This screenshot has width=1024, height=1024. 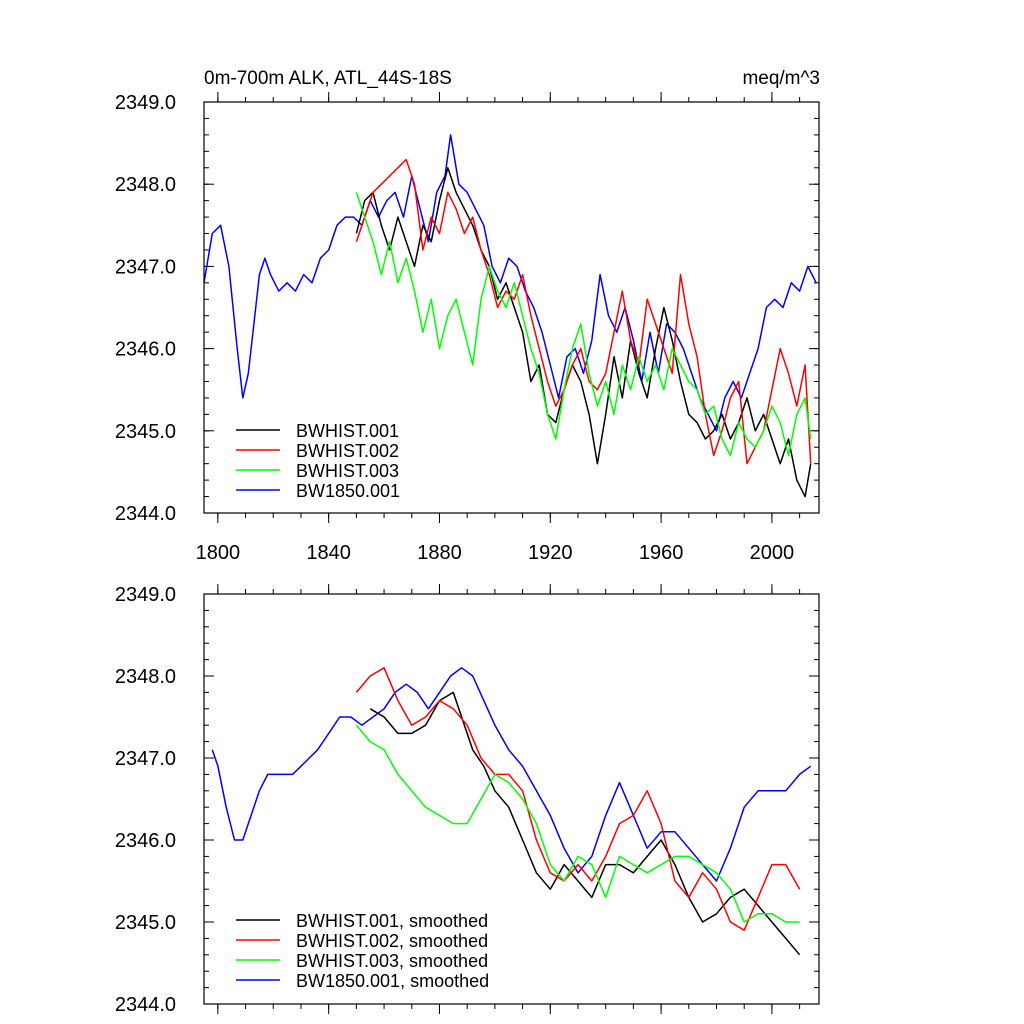 What do you see at coordinates (772, 553) in the screenshot?
I see `x-tick-label: 2000` at bounding box center [772, 553].